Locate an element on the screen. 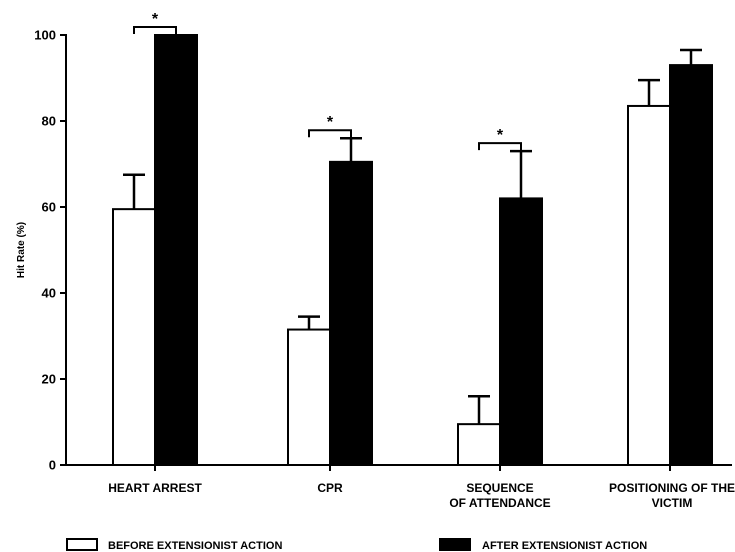 The width and height of the screenshot is (735, 552). y-tick-label: 80 is located at coordinates (49, 121).